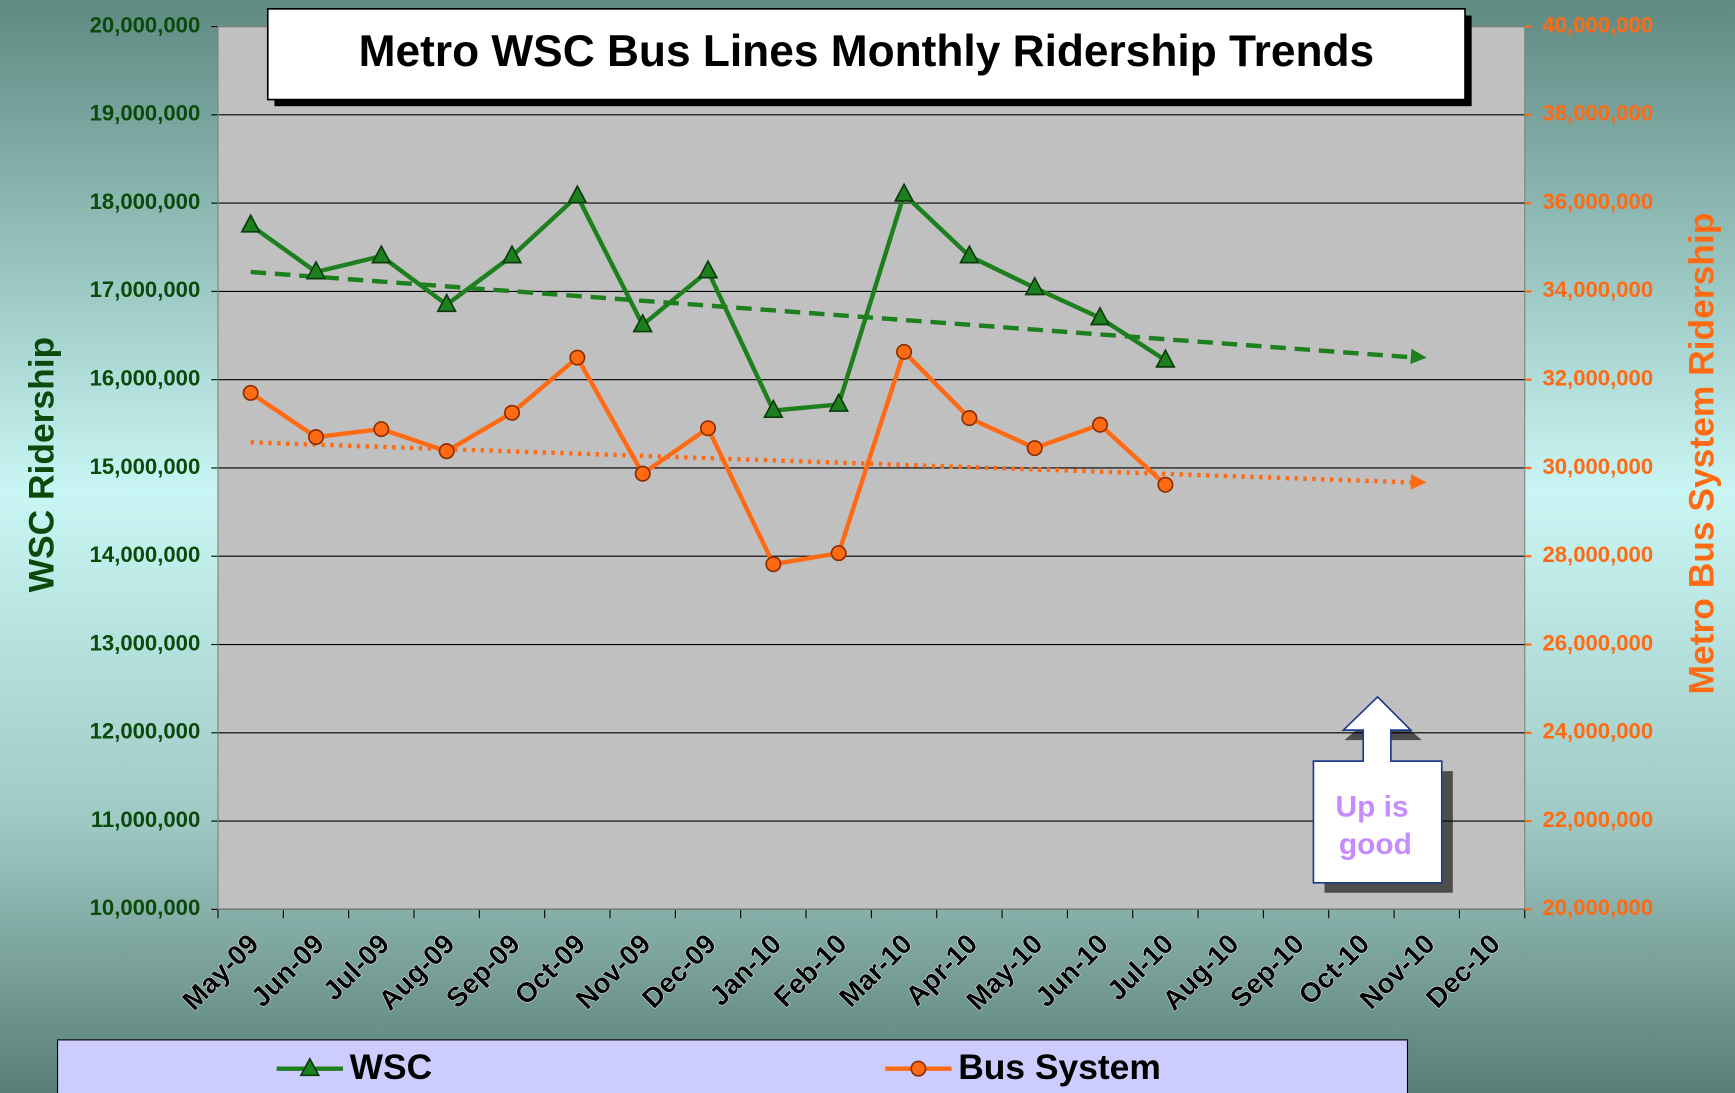 The width and height of the screenshot is (1735, 1093). What do you see at coordinates (145, 24) in the screenshot?
I see `y-tick-label: 20,000,000` at bounding box center [145, 24].